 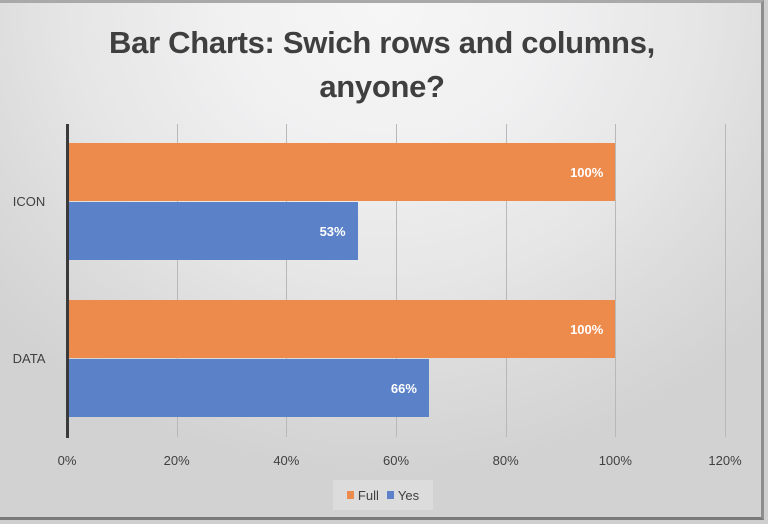 I want to click on bar-yes-data: 66%, so click(x=249, y=388).